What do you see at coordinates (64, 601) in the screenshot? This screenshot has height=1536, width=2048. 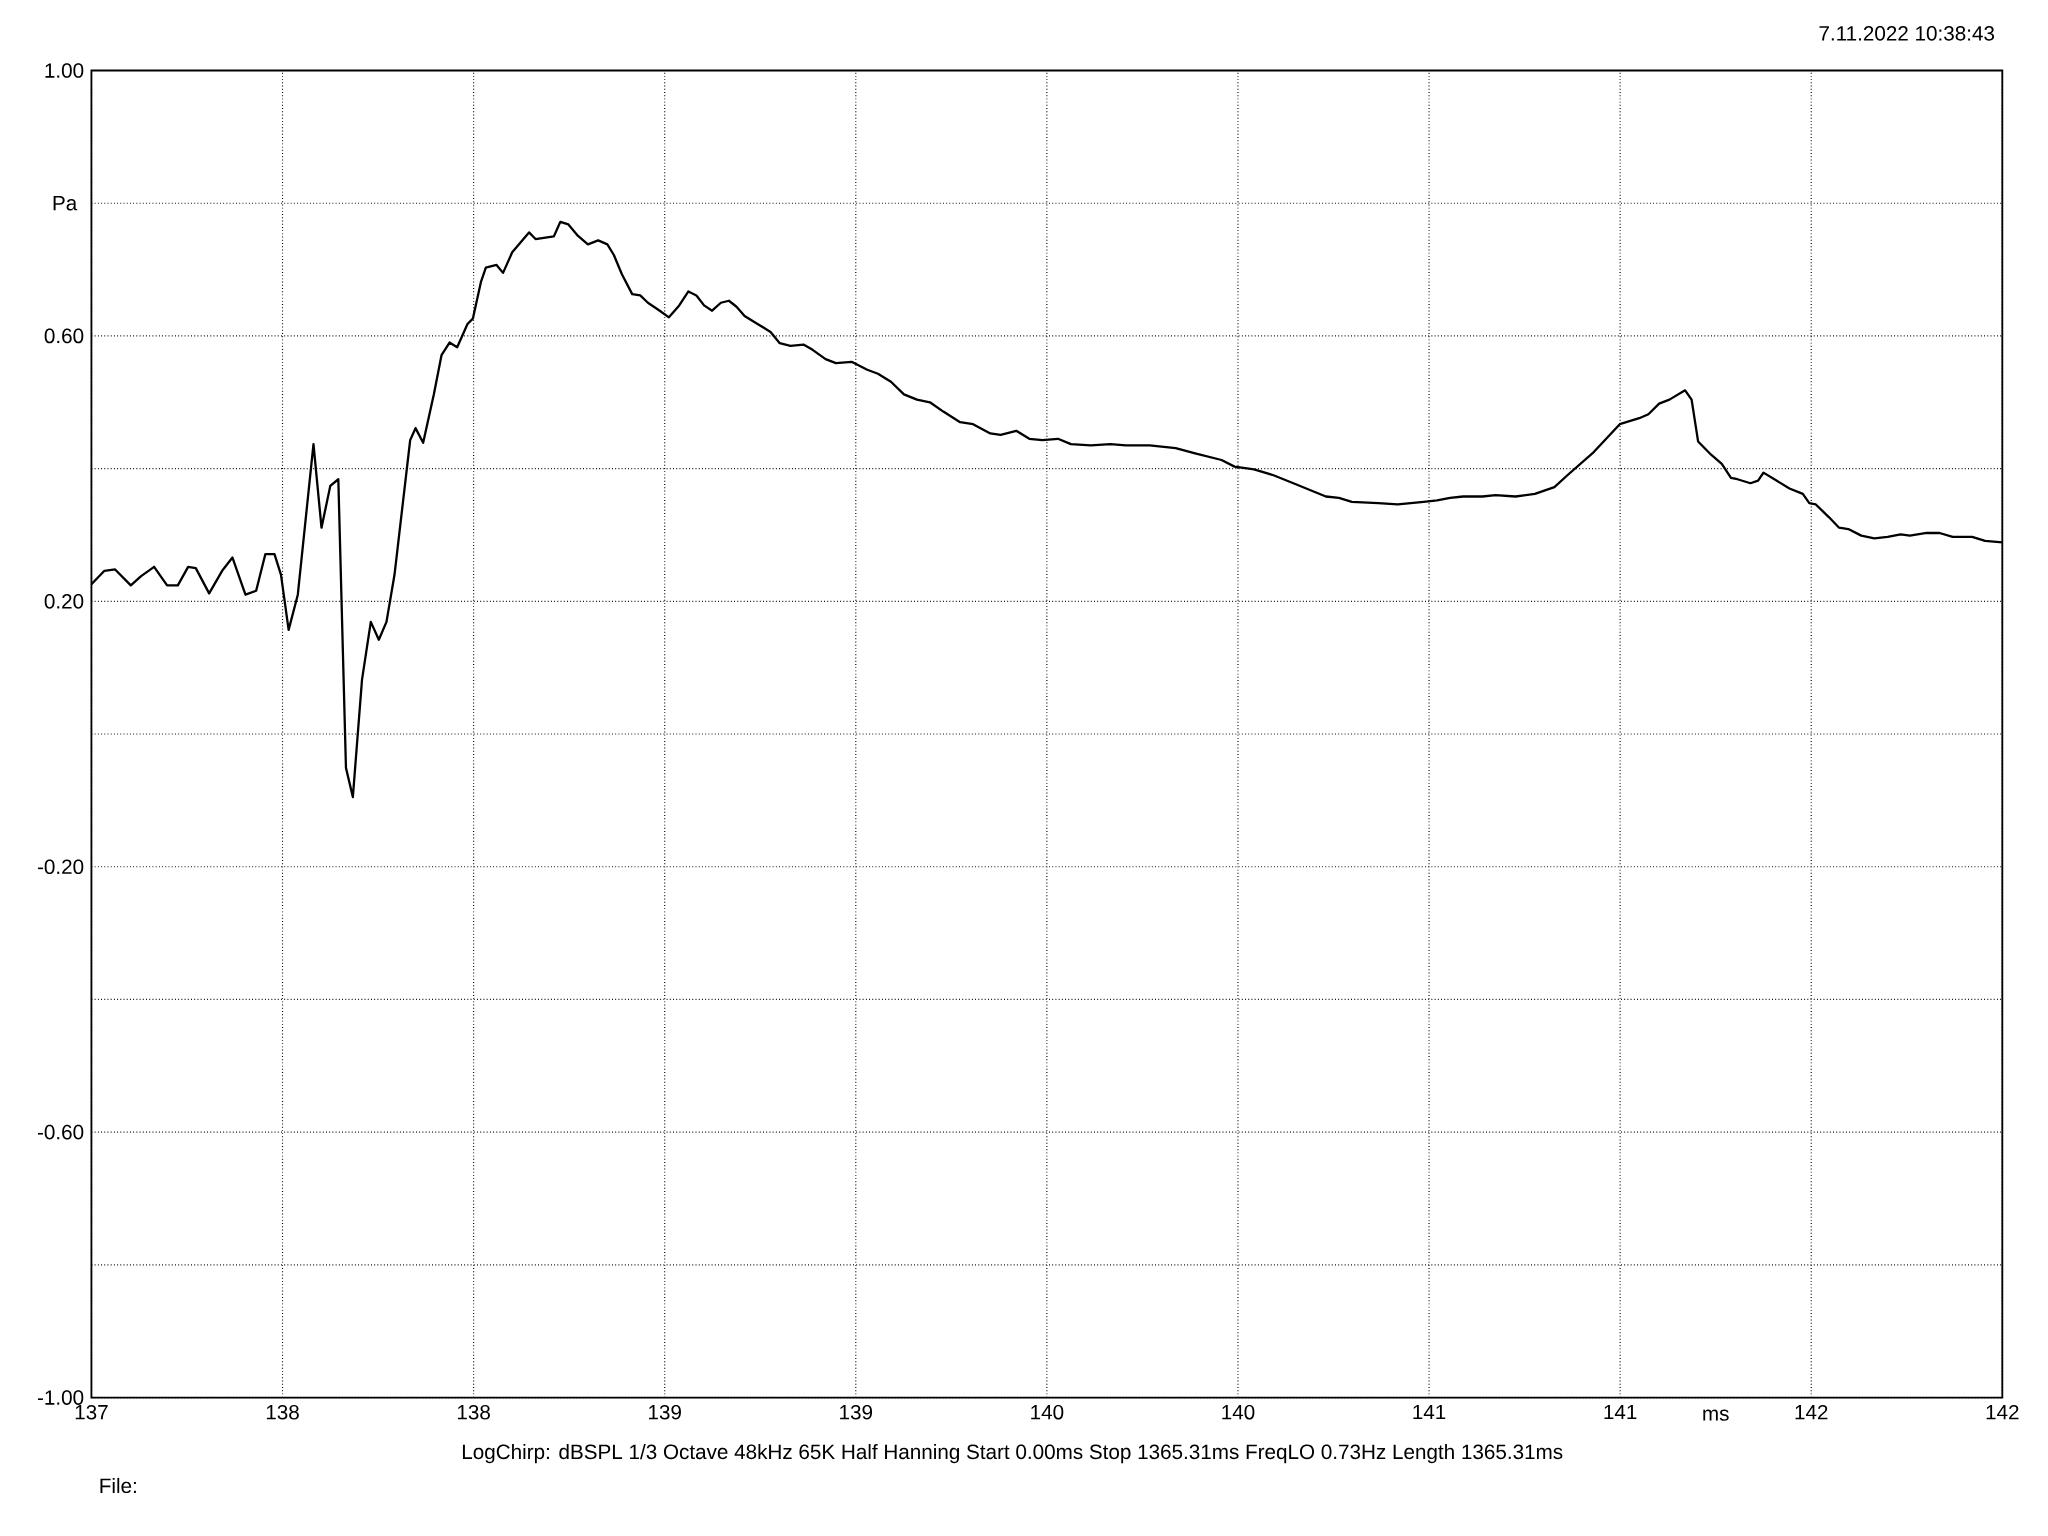 I see `y-tick-label: 0.20` at bounding box center [64, 601].